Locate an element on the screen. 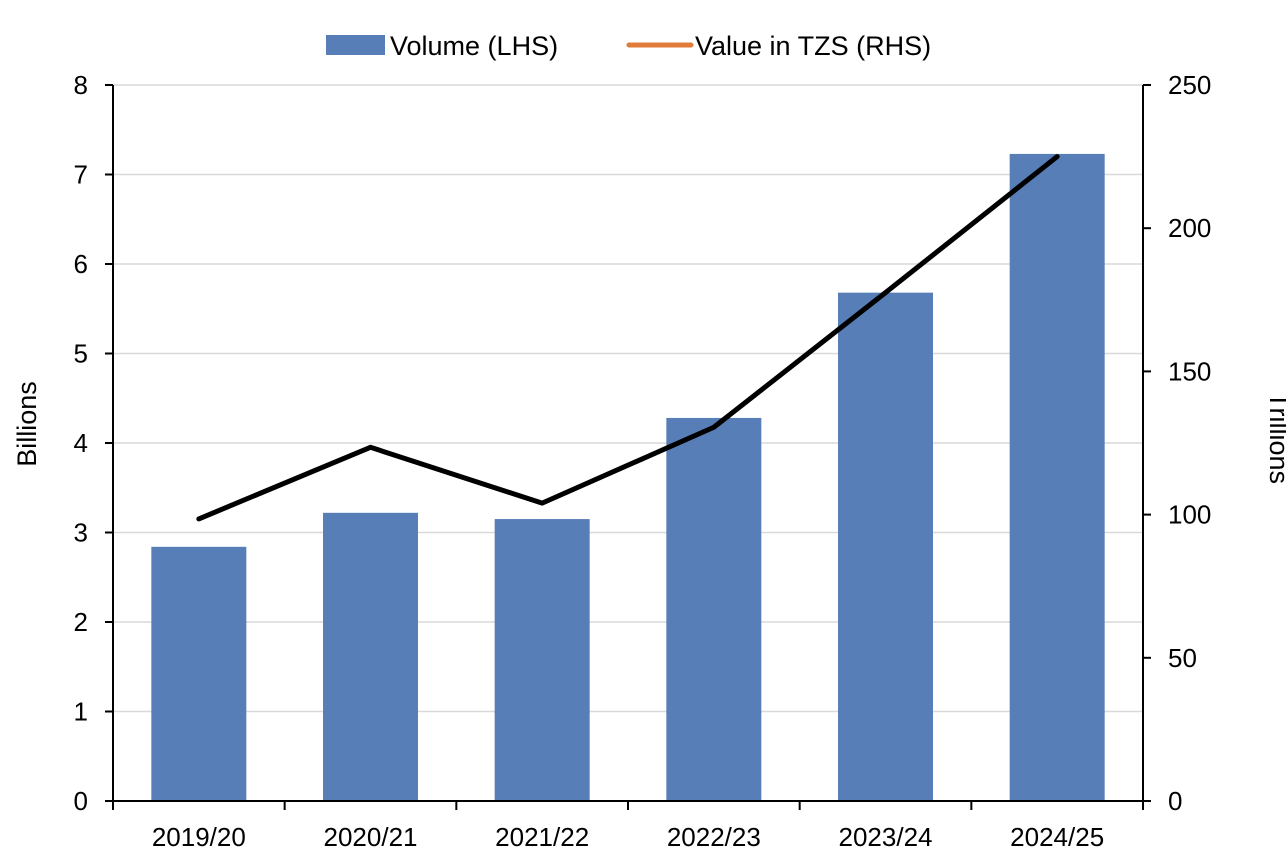 This screenshot has width=1286, height=854. legend-volume-swatch is located at coordinates (355, 45).